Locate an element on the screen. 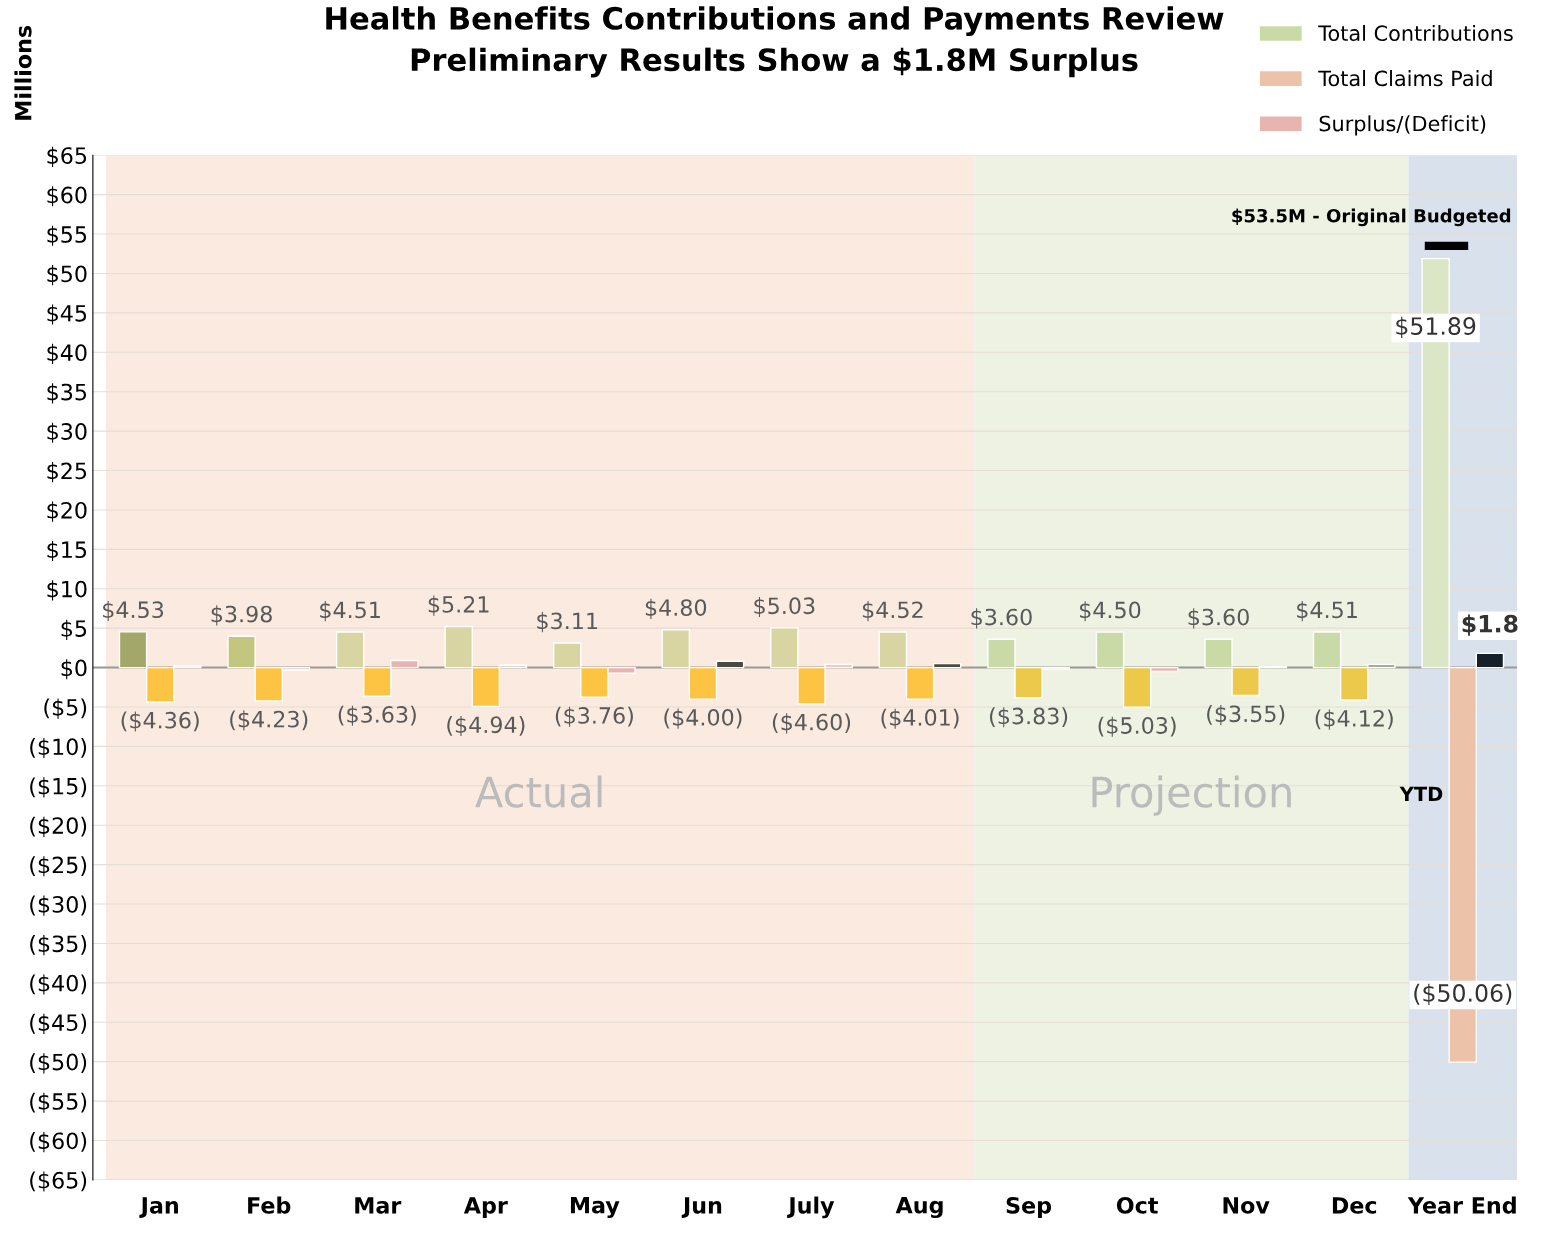 Image resolution: width=1548 pixels, height=1242 pixels. x-tick-label: Oct is located at coordinates (1137, 1205).